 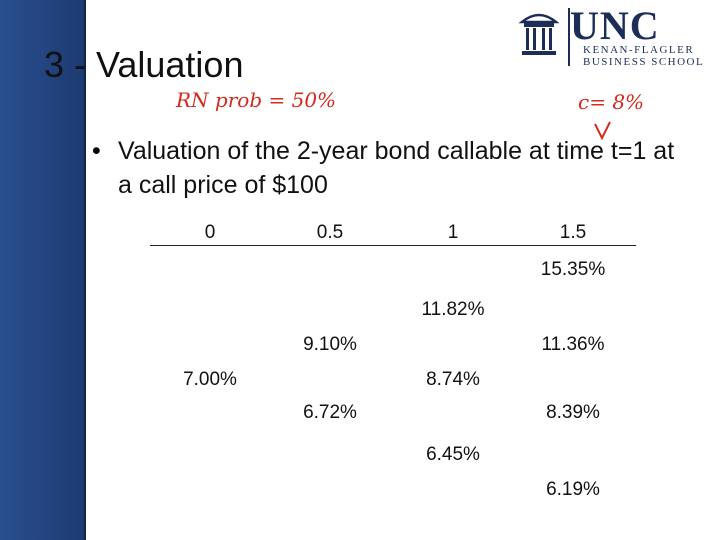 What do you see at coordinates (573, 489) in the screenshot?
I see `rate-cell: 6.19%` at bounding box center [573, 489].